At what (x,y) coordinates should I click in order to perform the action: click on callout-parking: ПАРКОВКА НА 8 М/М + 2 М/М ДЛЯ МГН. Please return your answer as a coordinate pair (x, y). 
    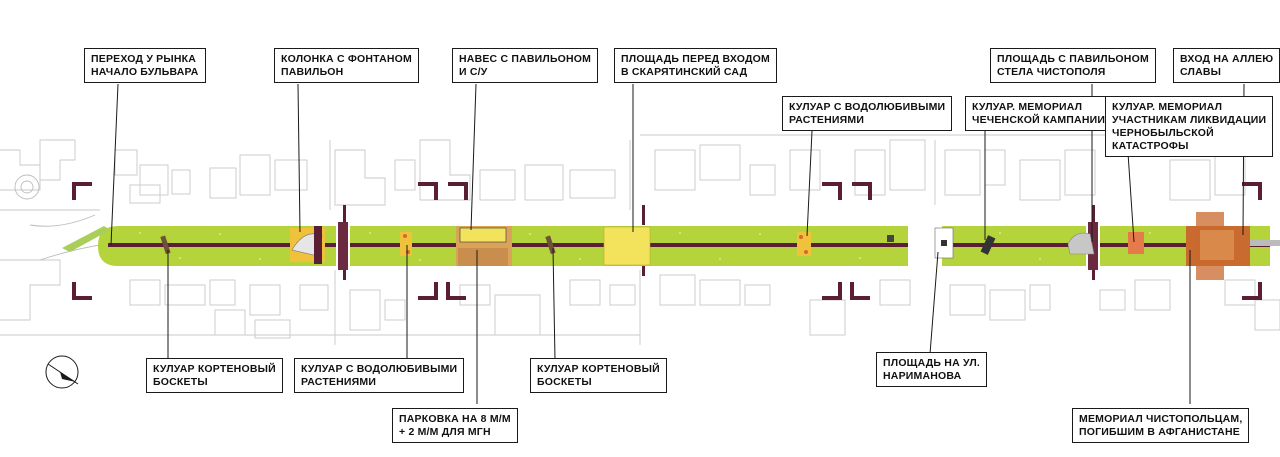
    Looking at the image, I should click on (455, 425).